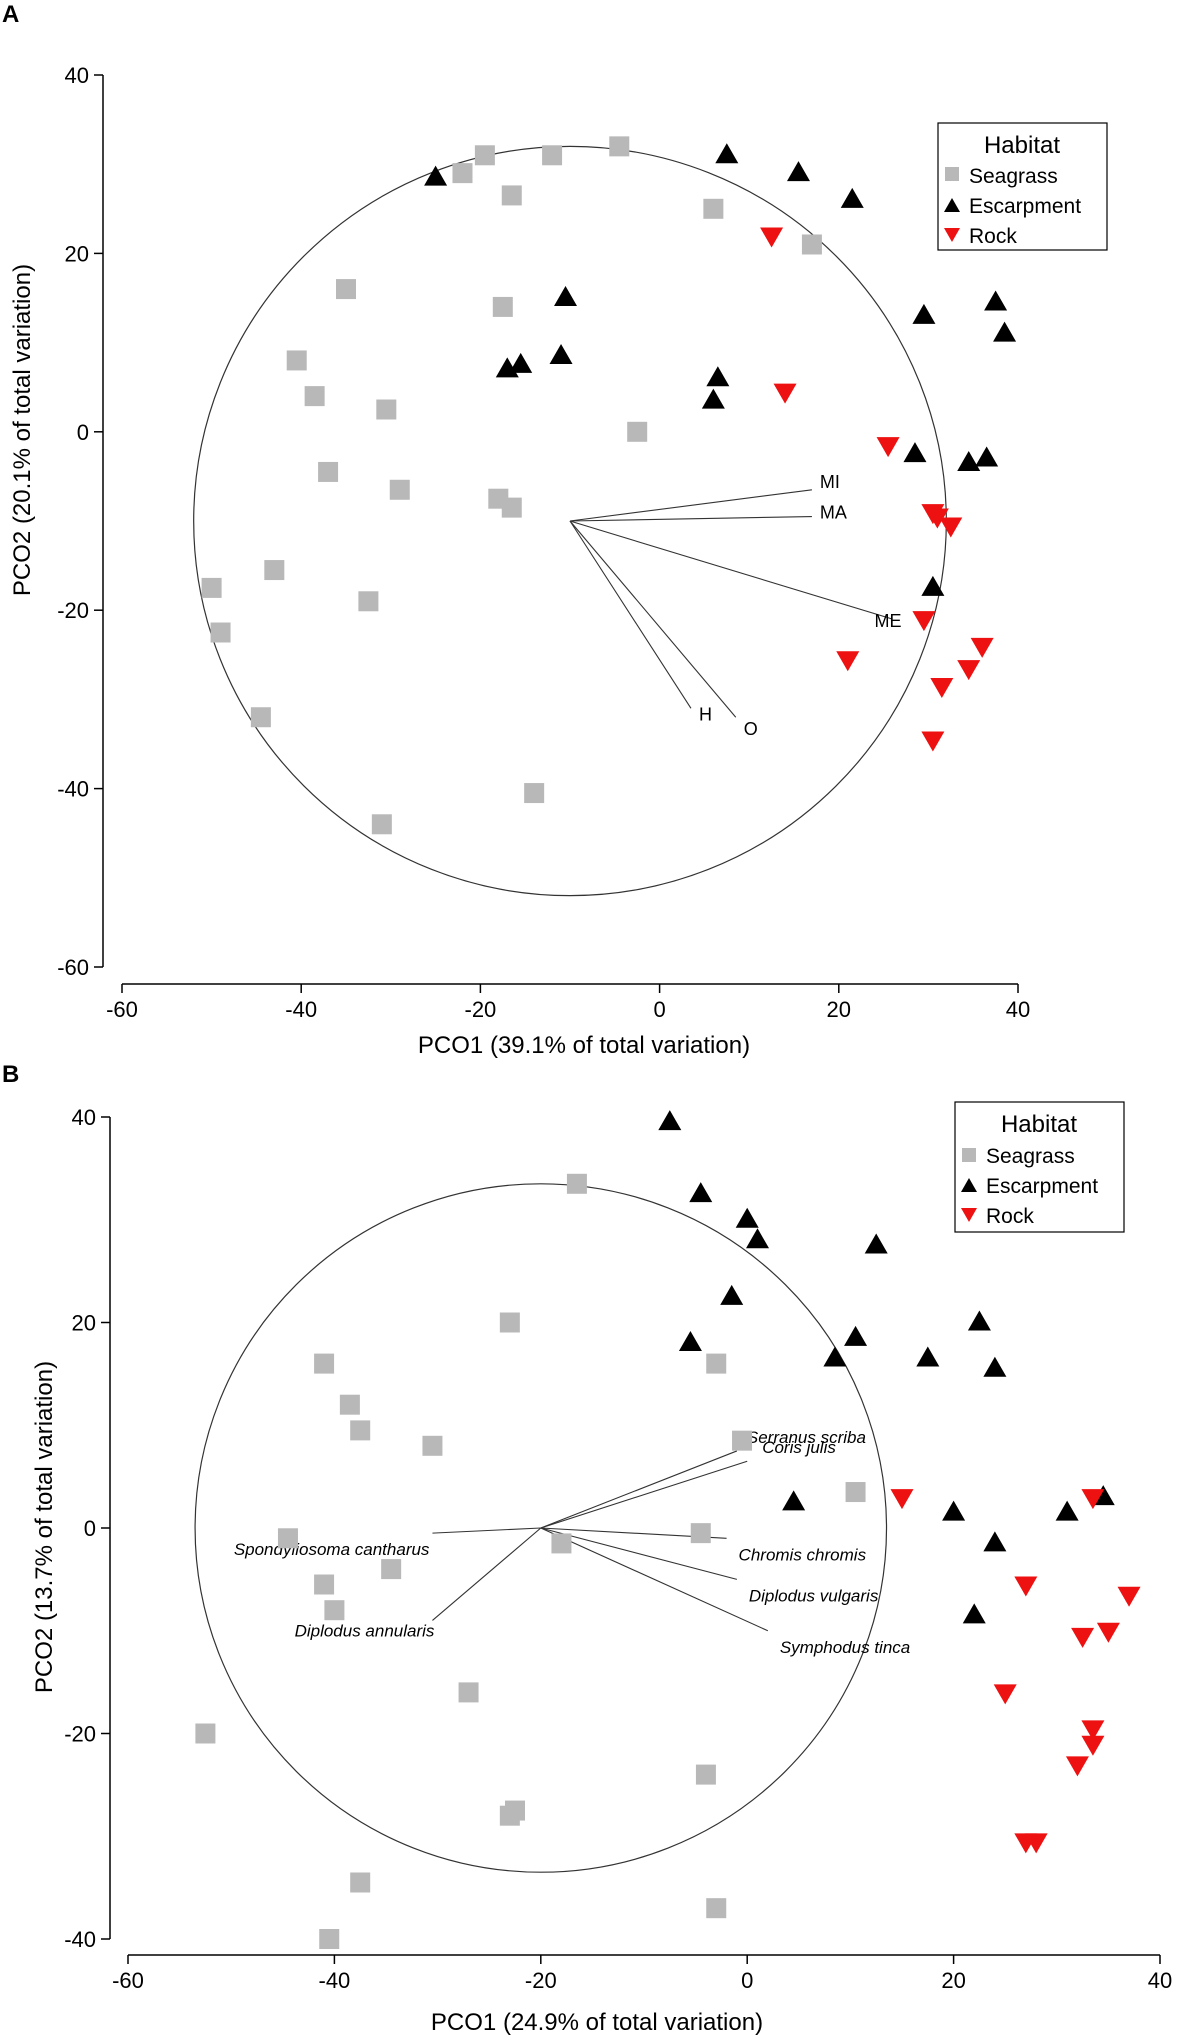  I want to click on panel-b-legend-rock-triangle-icon, so click(969, 1215).